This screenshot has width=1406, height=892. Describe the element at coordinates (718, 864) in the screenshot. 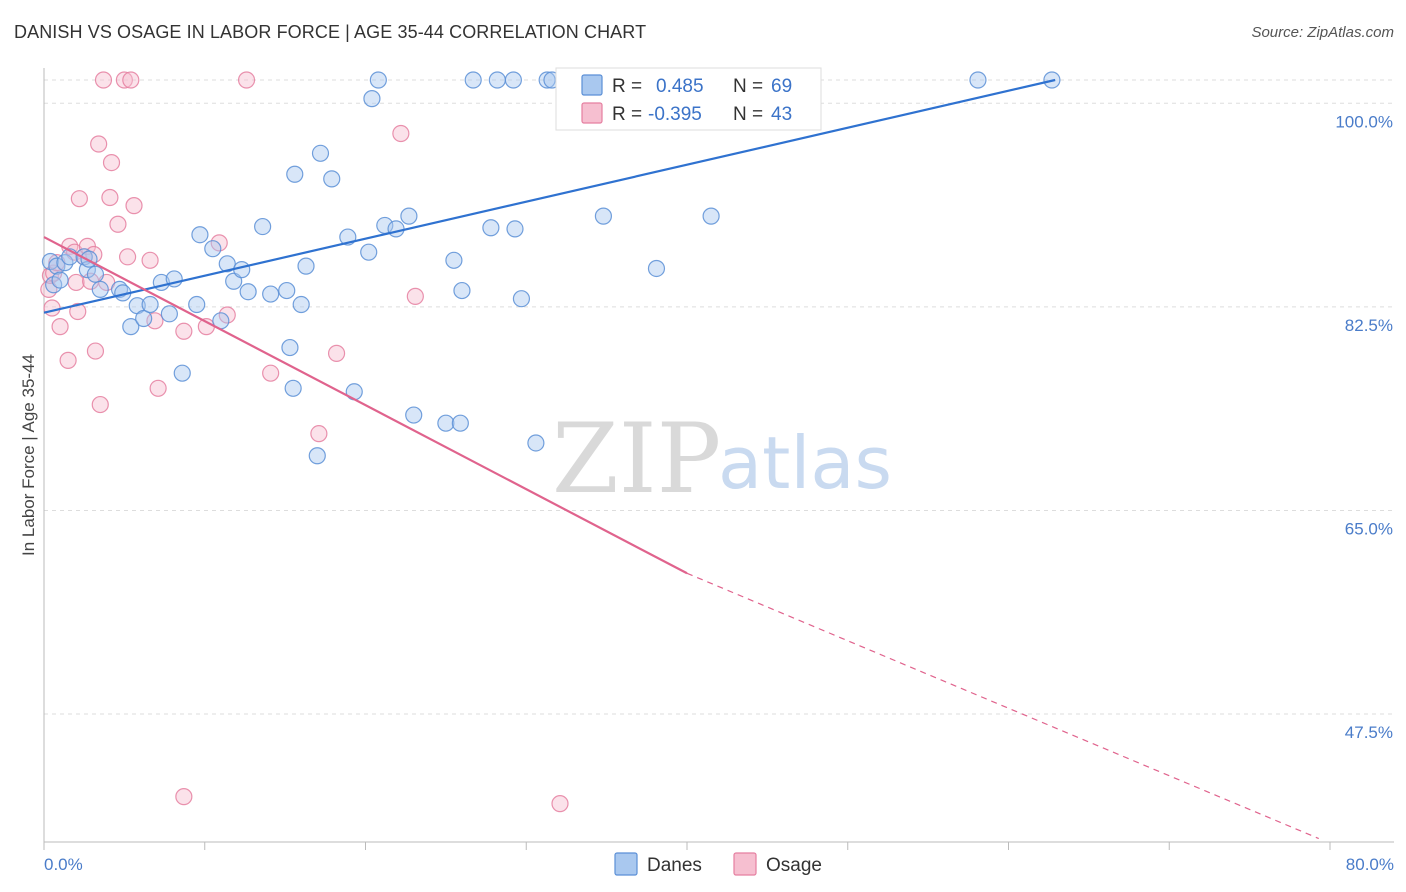

I see `series-legend: Danes Osage` at that location.